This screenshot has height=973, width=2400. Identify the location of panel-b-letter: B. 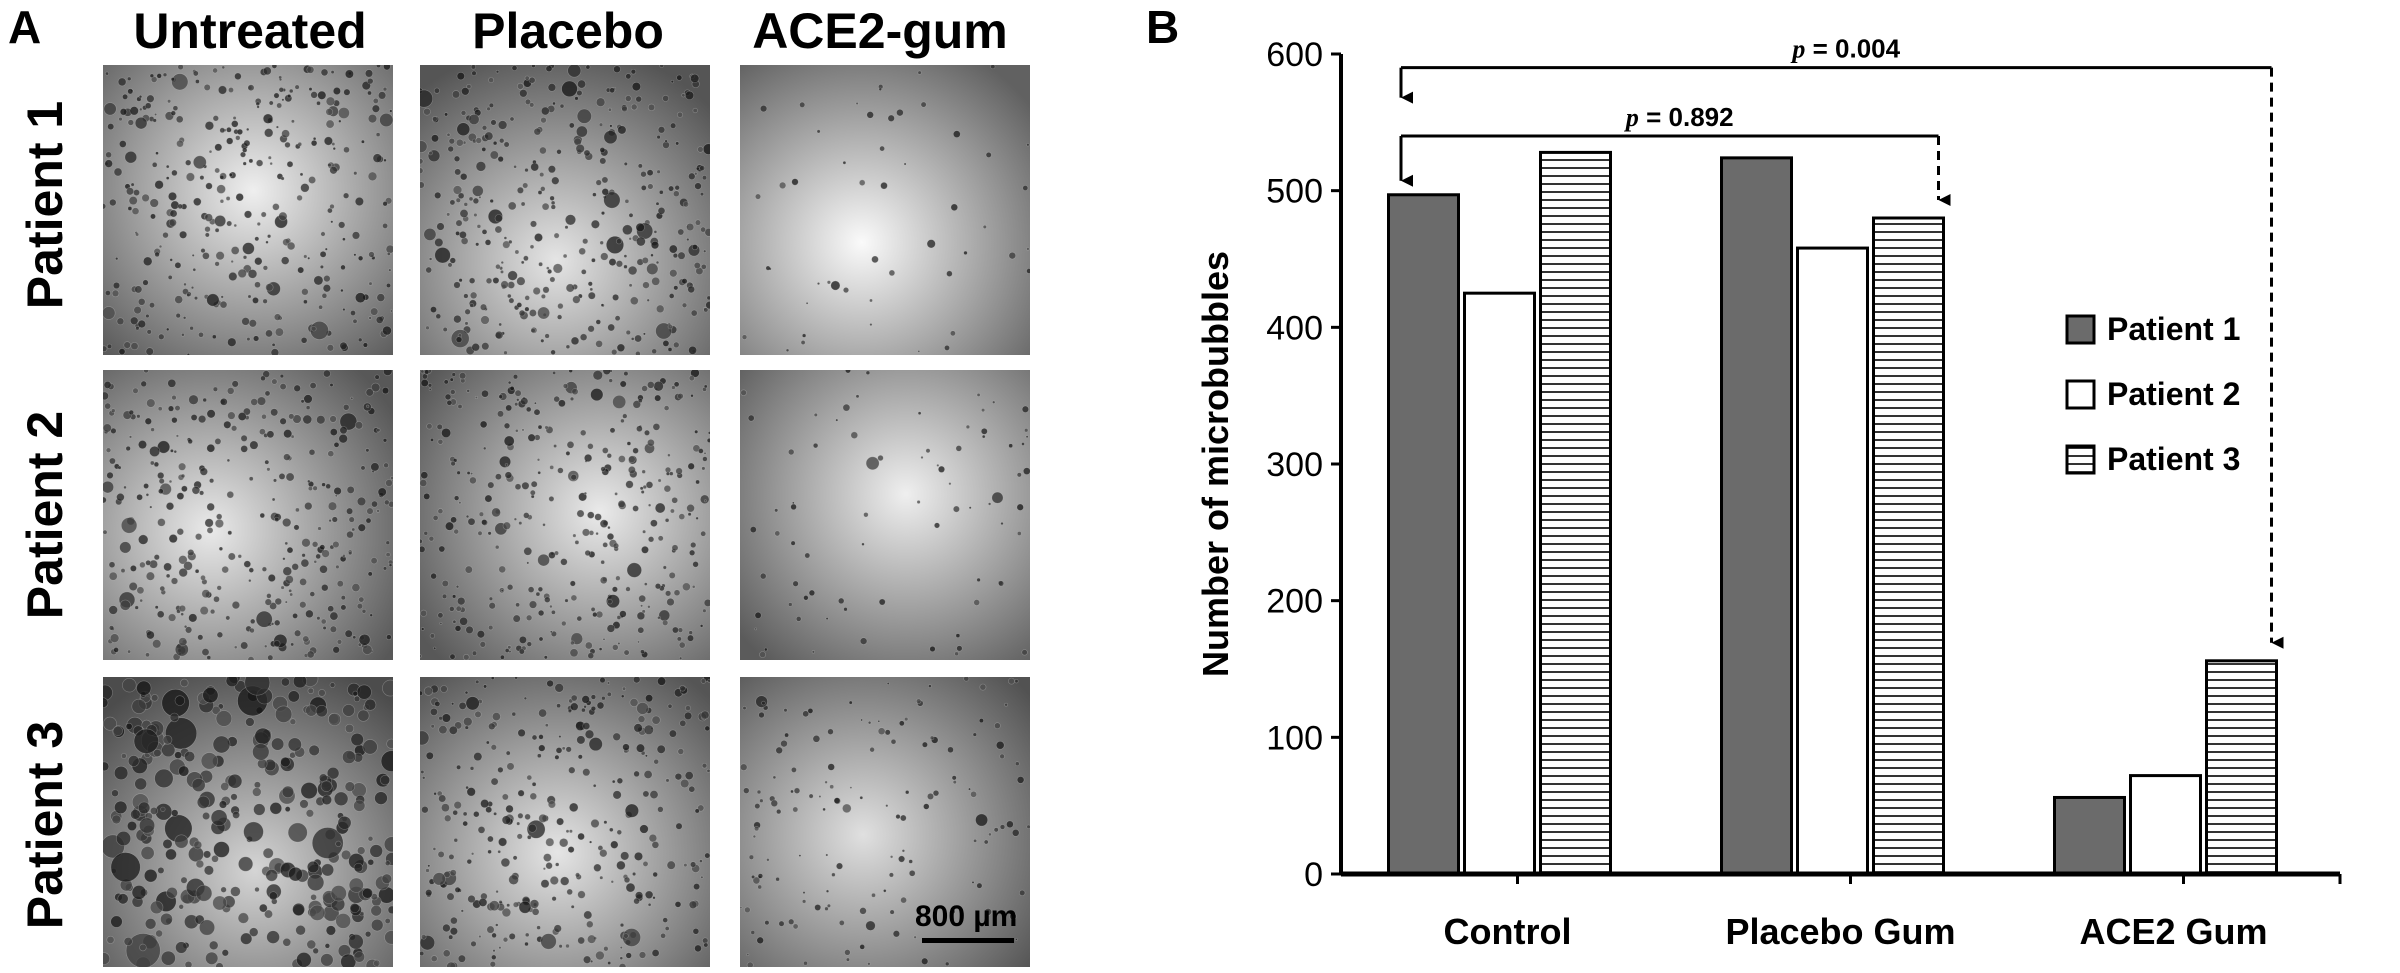
(1163, 27).